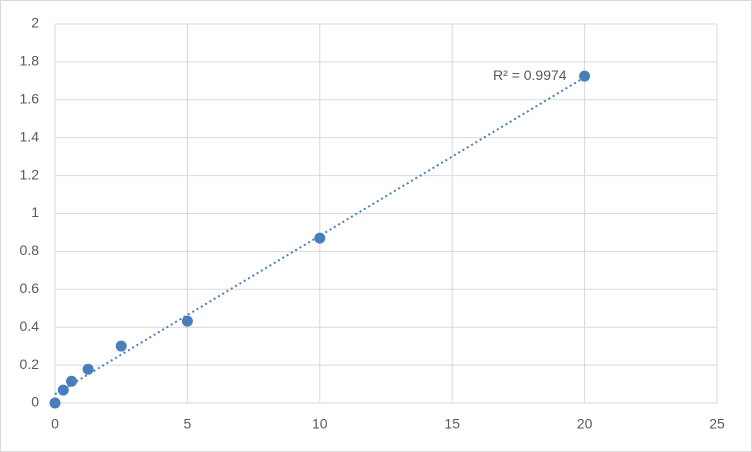  Describe the element at coordinates (30, 364) in the screenshot. I see `y-tick-label: 0.2` at that location.